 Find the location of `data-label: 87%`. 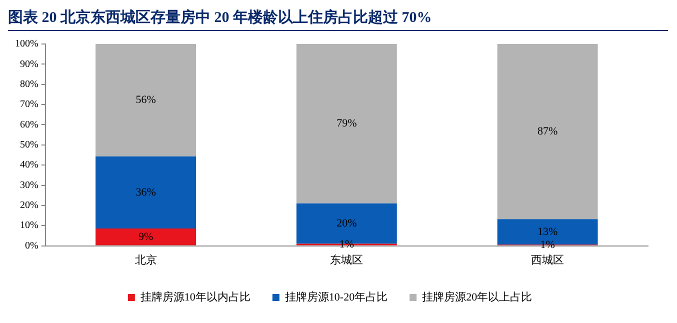

data-label: 87% is located at coordinates (547, 131).